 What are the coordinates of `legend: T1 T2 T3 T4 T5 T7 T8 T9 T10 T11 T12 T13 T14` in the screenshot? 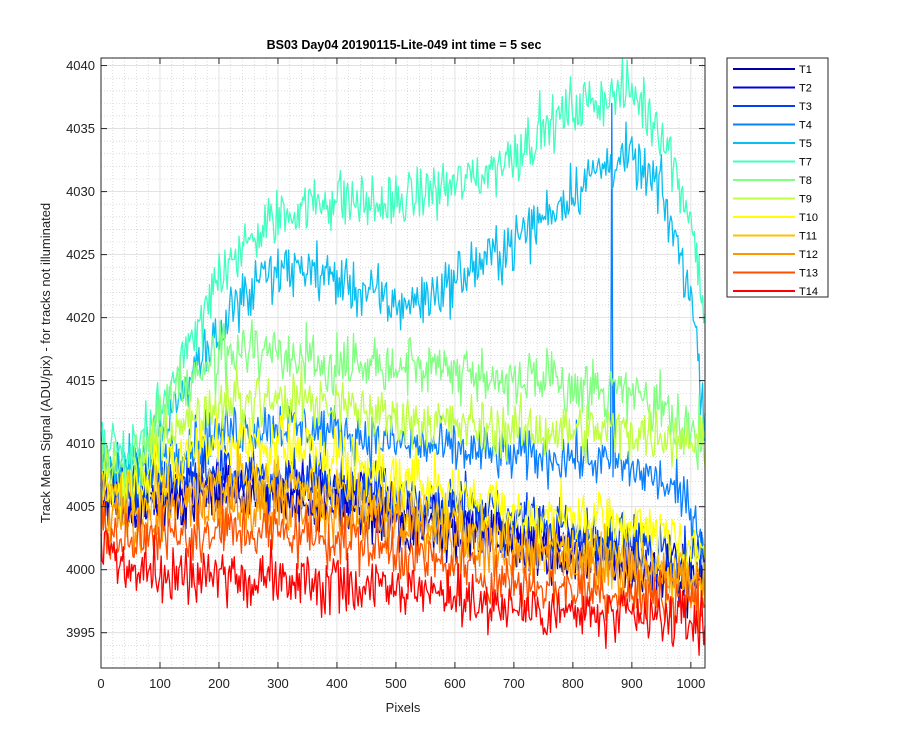 It's located at (777, 177).